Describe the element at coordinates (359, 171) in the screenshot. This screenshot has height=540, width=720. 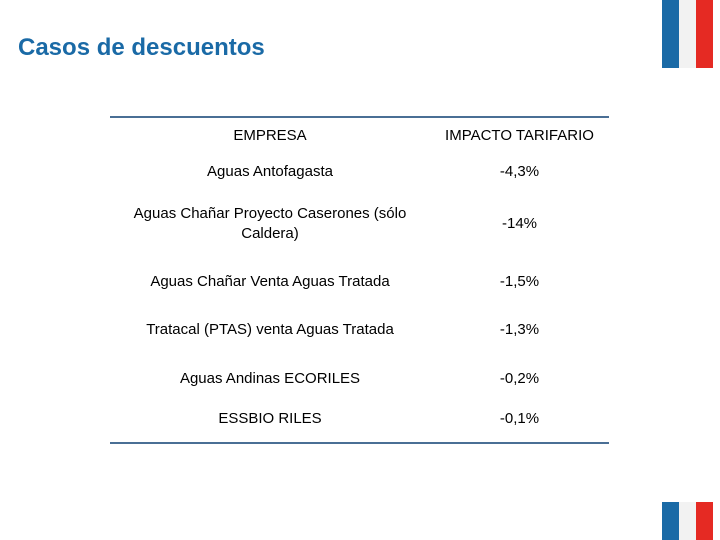
I see `table-row: Aguas Antofagasta -4,3%` at that location.